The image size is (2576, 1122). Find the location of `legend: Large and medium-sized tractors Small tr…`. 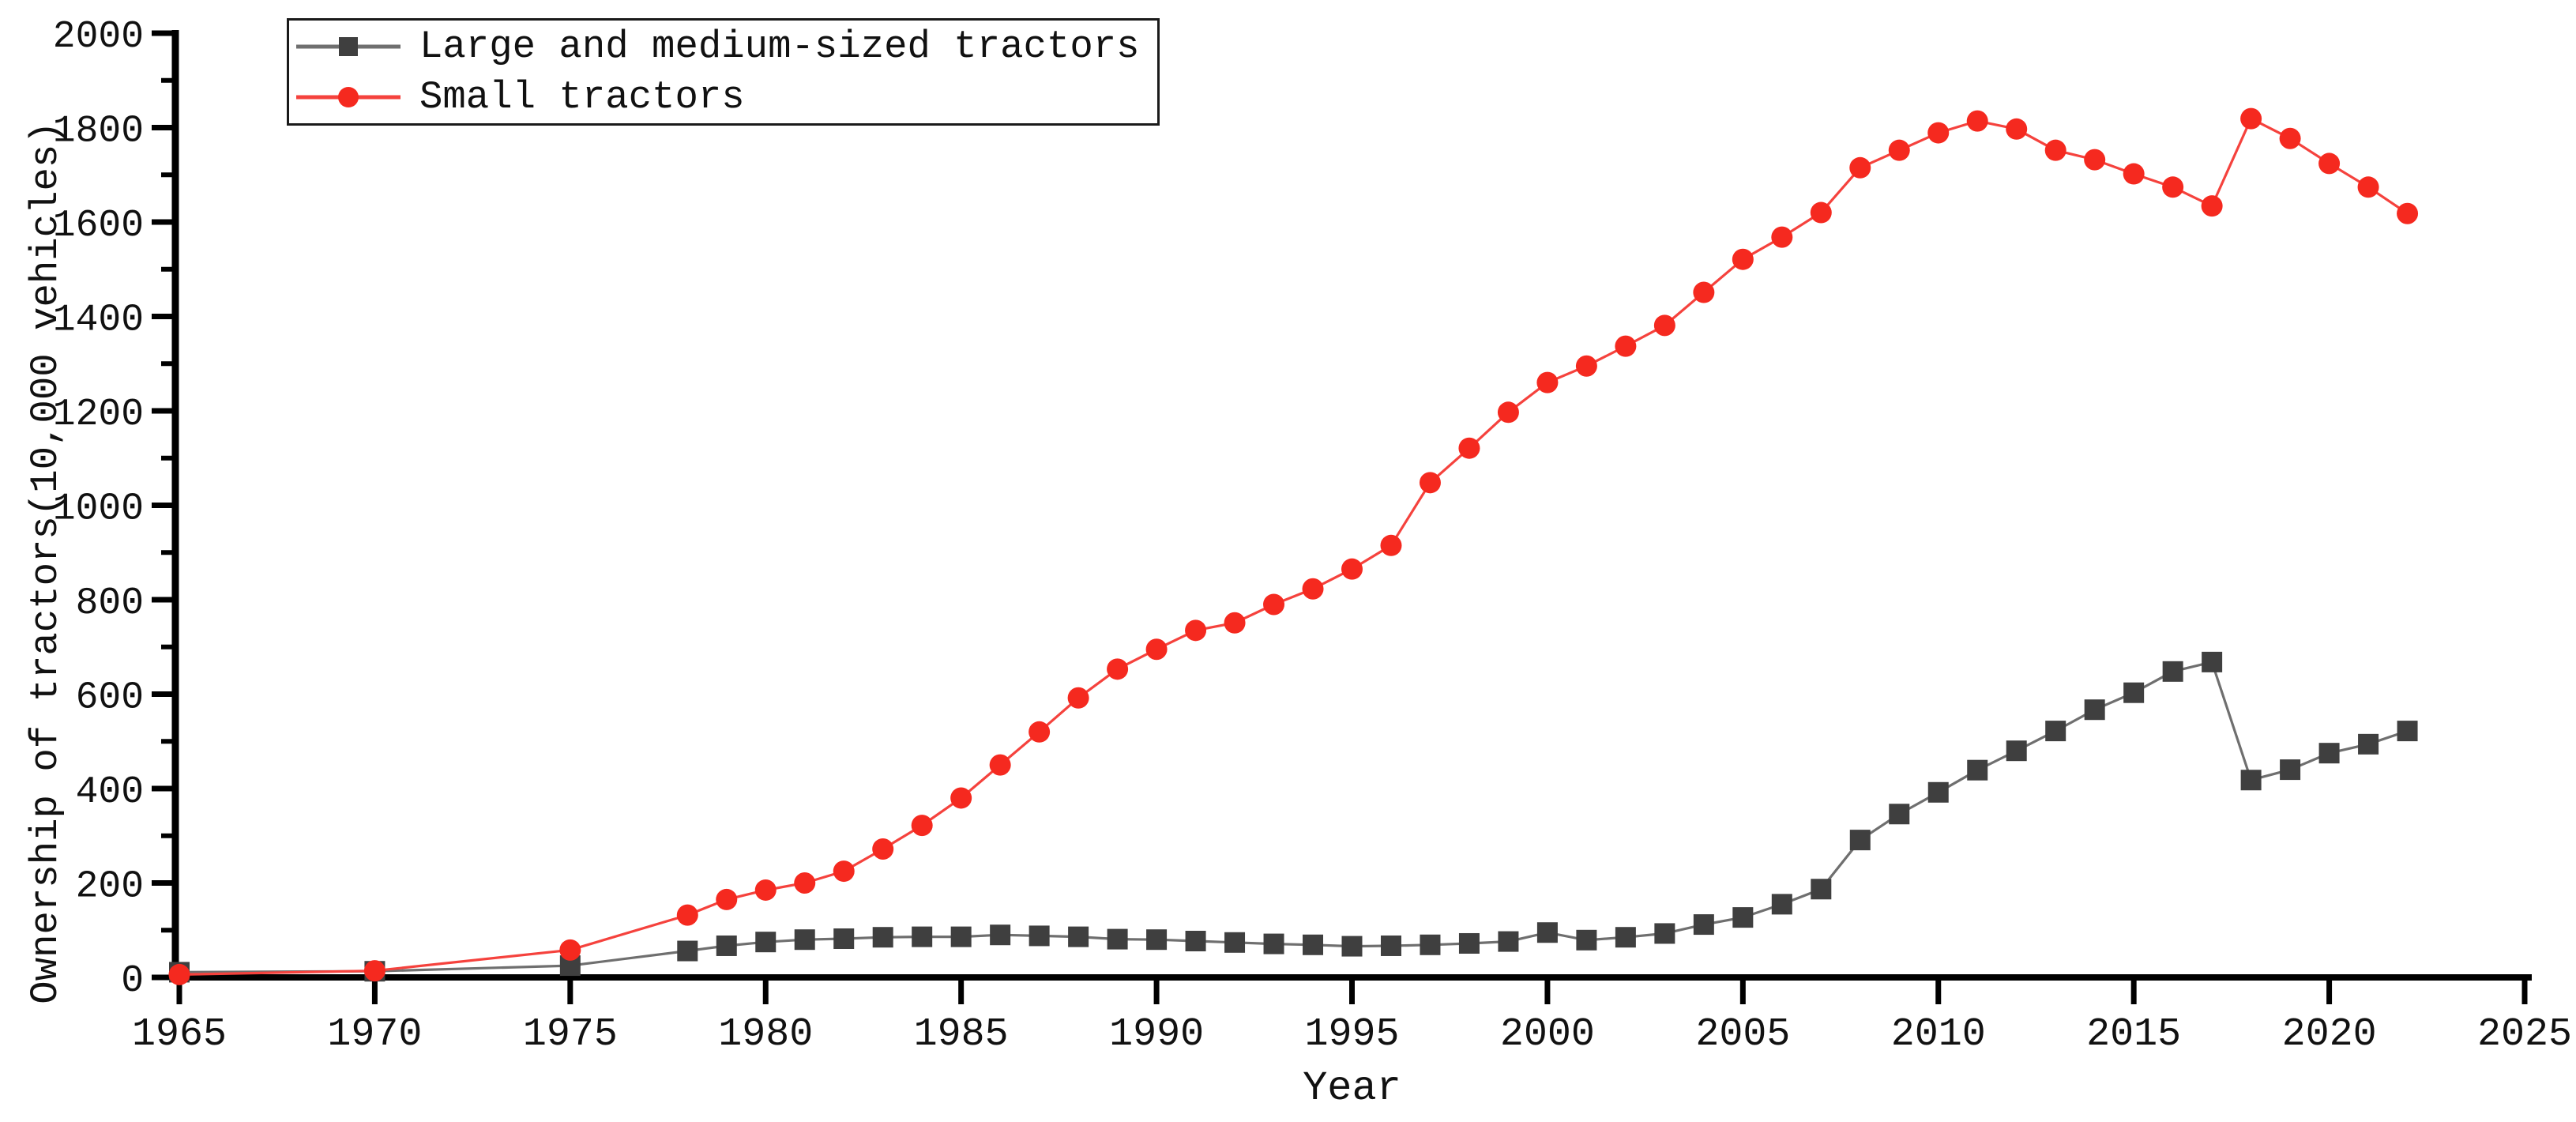

legend: Large and medium-sized tractors Small tr… is located at coordinates (723, 72).